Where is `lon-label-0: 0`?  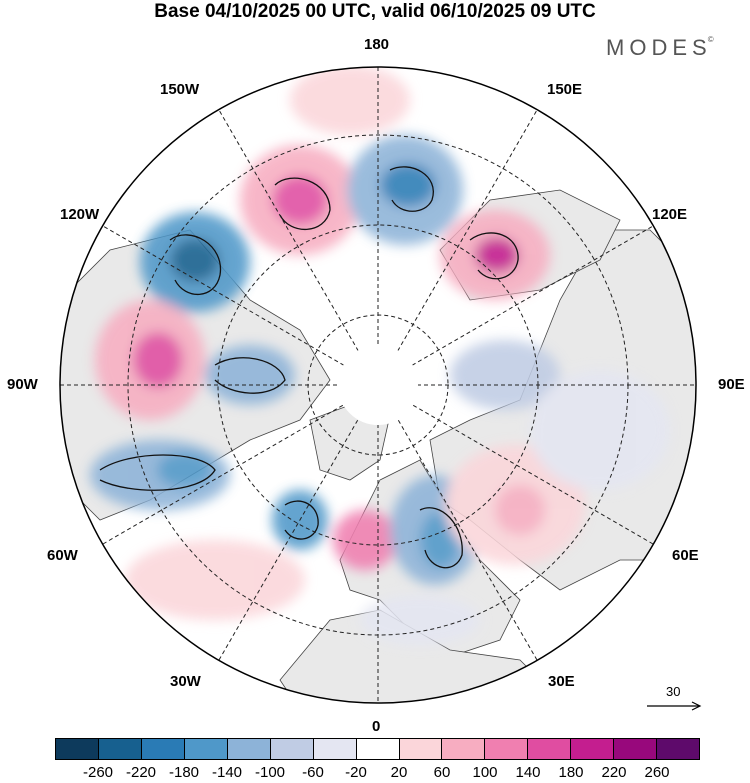
lon-label-0: 0 is located at coordinates (376, 726).